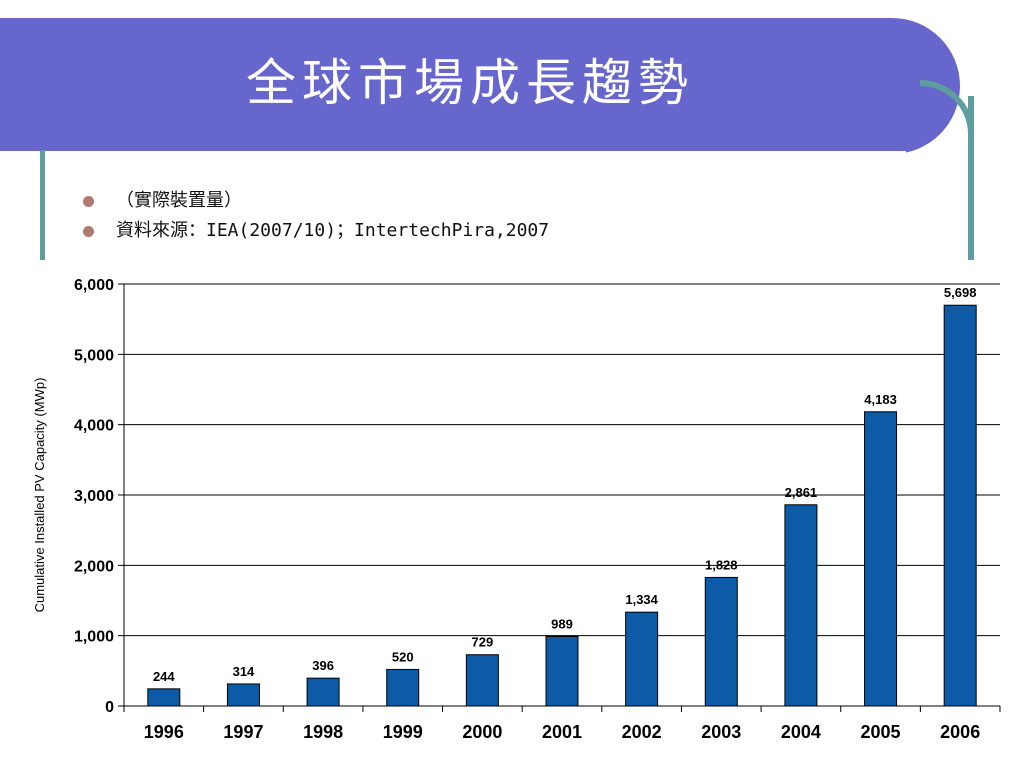 The image size is (1024, 772). Describe the element at coordinates (42, 205) in the screenshot. I see `frame-line-left` at that location.